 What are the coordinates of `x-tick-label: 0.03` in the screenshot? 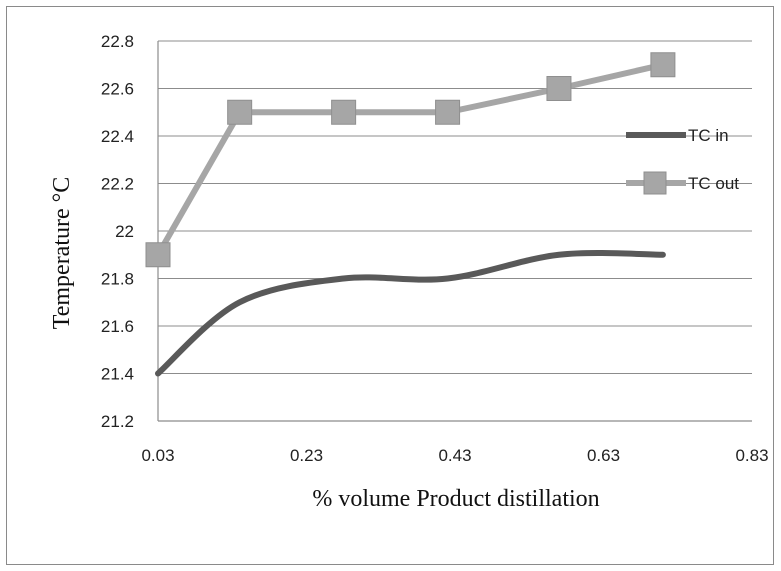 It's located at (157, 455).